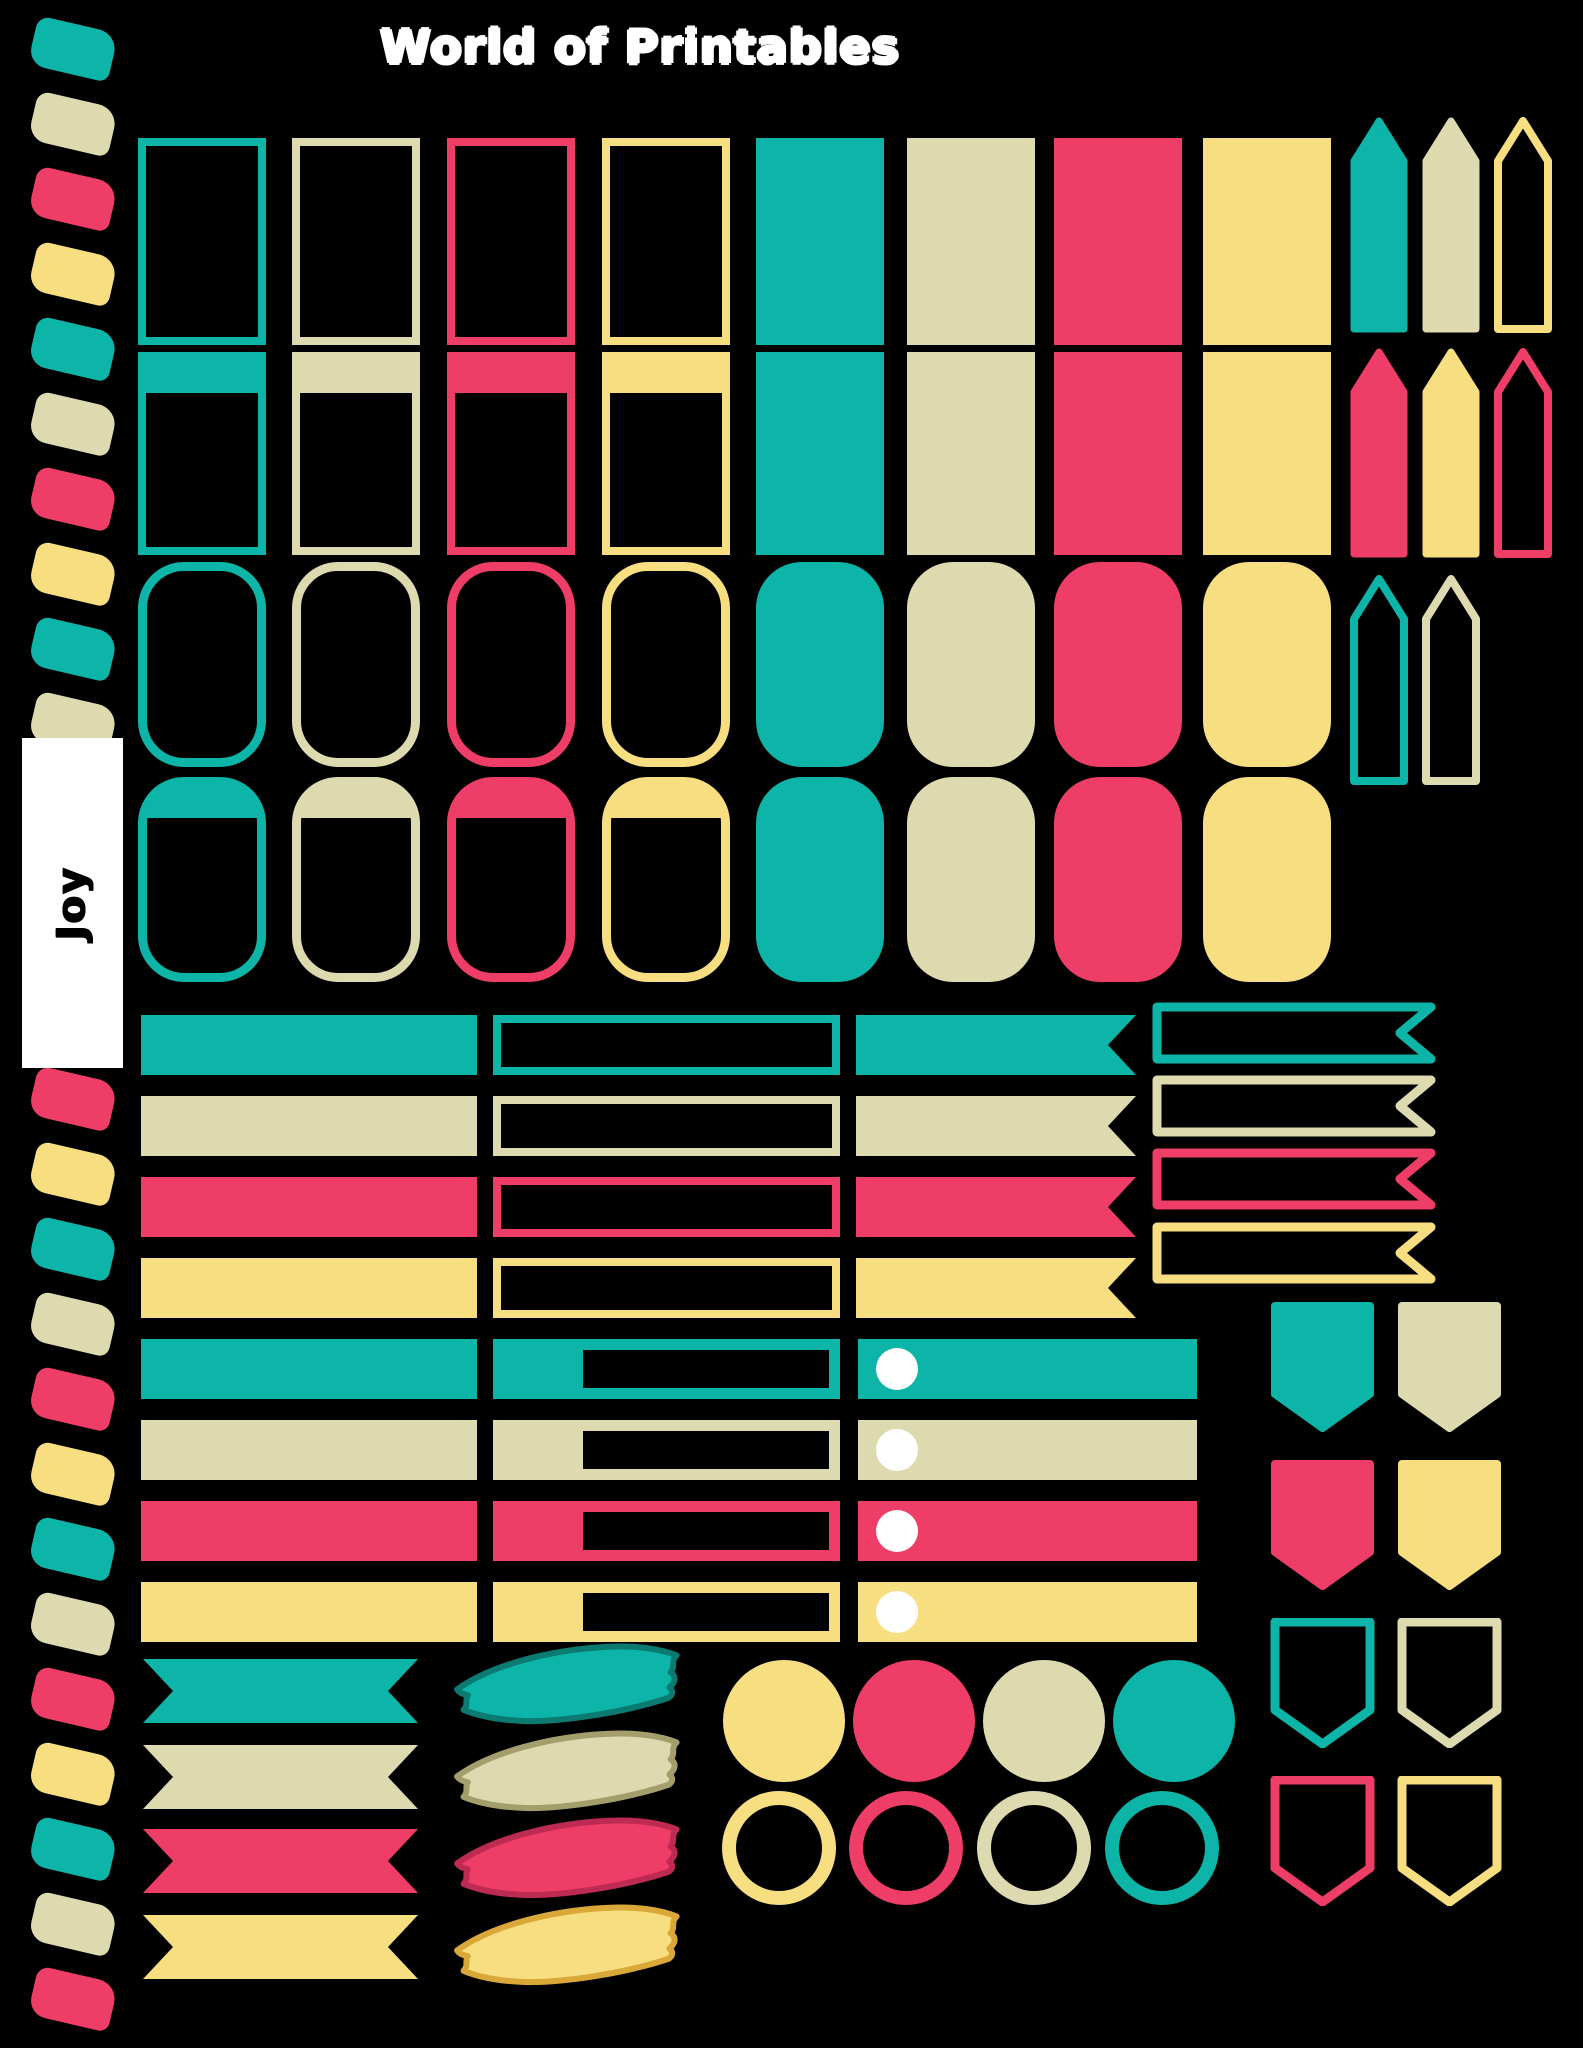 This screenshot has height=2048, width=1583. I want to click on sticker-pill-header-pink, so click(511, 879).